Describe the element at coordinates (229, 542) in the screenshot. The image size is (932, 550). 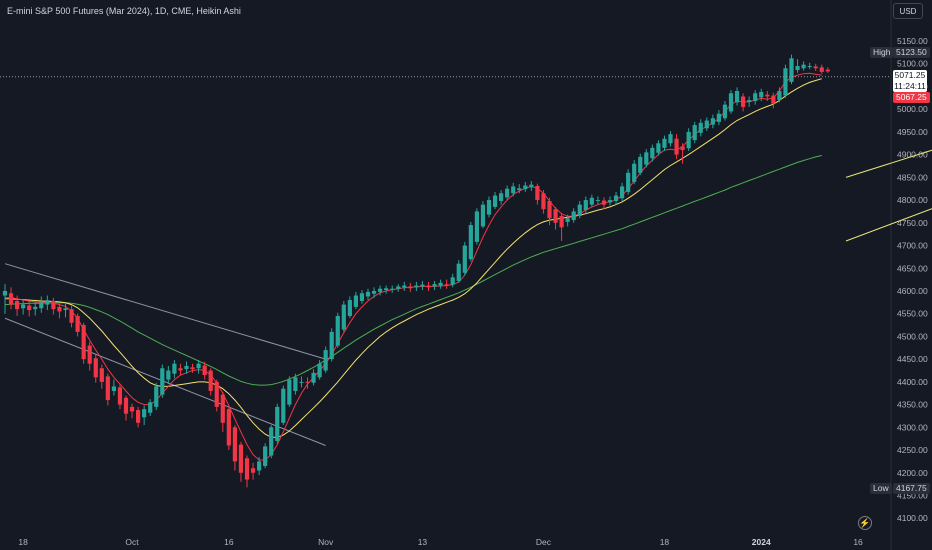
I see `time-tick-label: 16` at that location.